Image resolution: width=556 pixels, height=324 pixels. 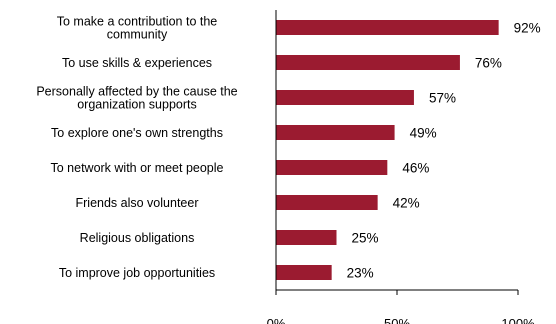 I want to click on data-label: 49%, so click(x=423, y=133).